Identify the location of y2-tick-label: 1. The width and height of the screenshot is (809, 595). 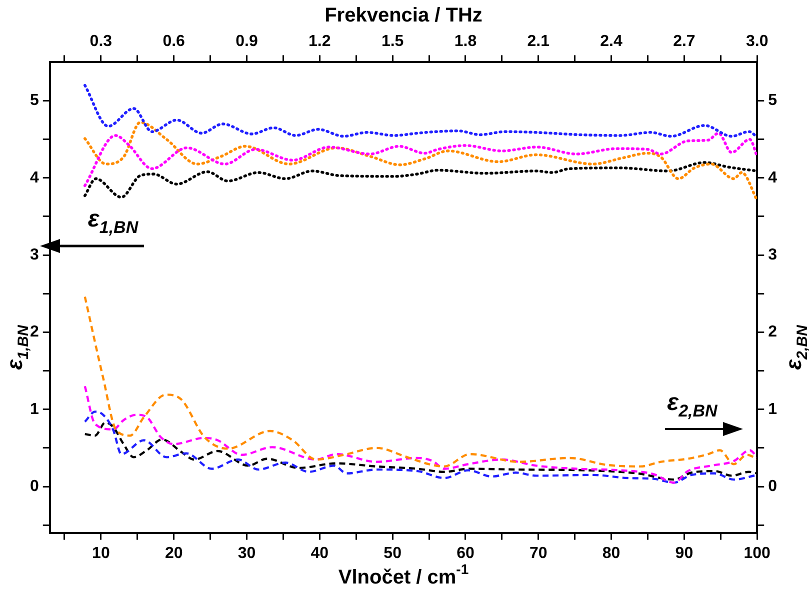
(773, 409).